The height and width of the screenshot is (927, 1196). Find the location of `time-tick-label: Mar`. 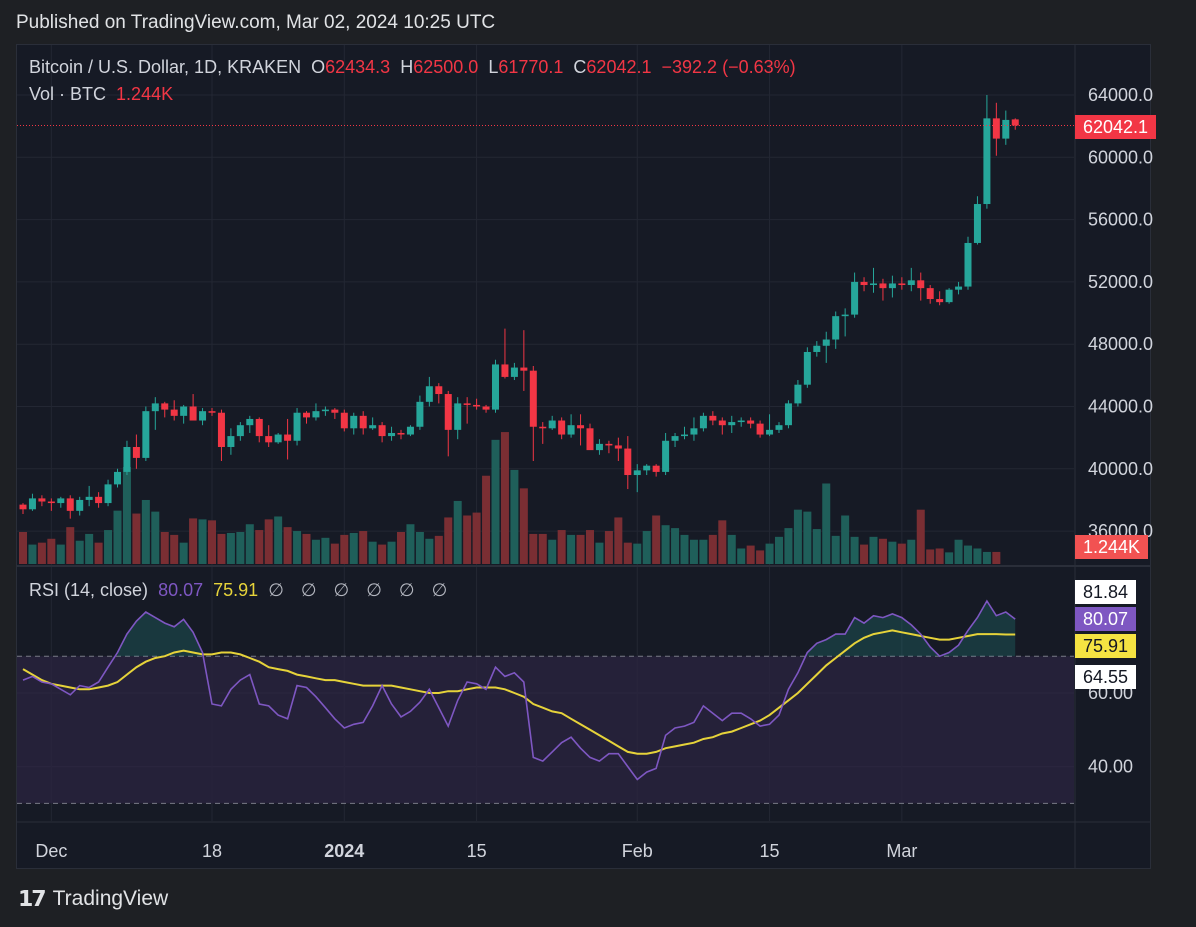

time-tick-label: Mar is located at coordinates (901, 851).